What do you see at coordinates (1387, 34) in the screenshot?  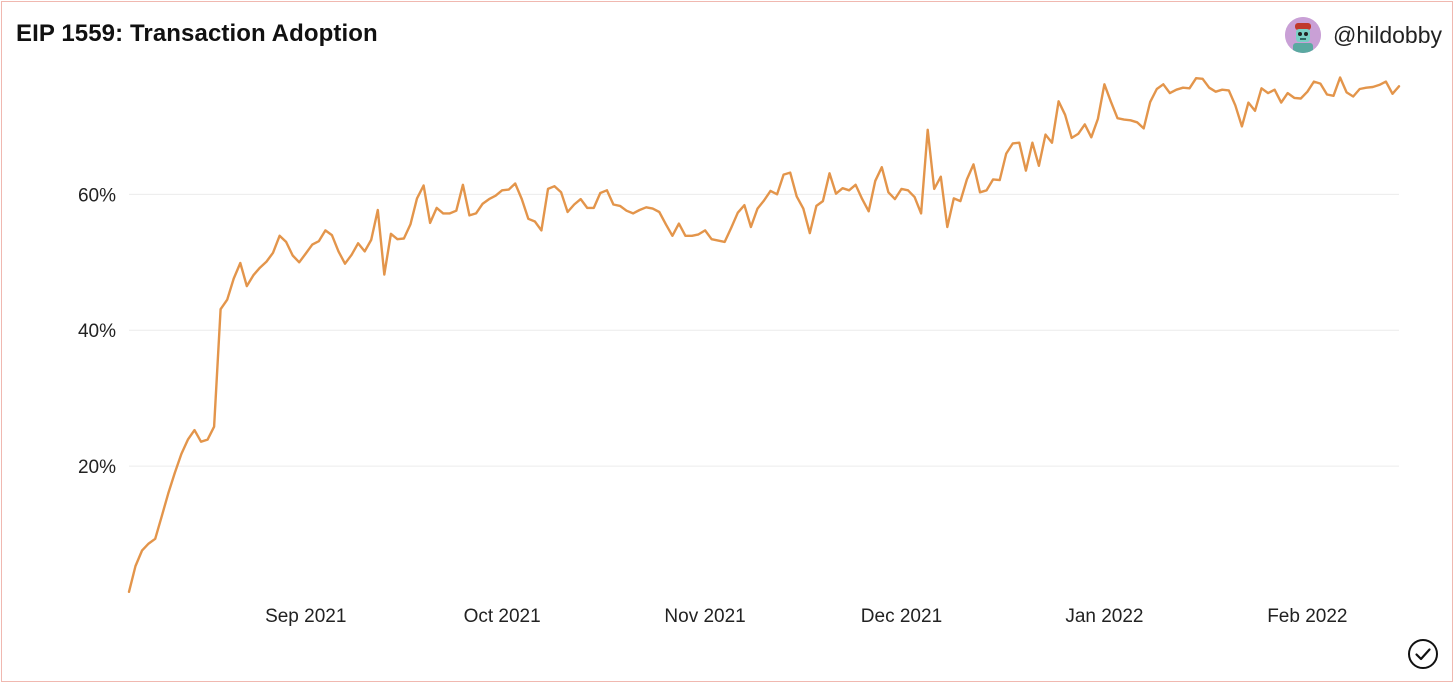 I see `author-handle: @hildobby` at bounding box center [1387, 34].